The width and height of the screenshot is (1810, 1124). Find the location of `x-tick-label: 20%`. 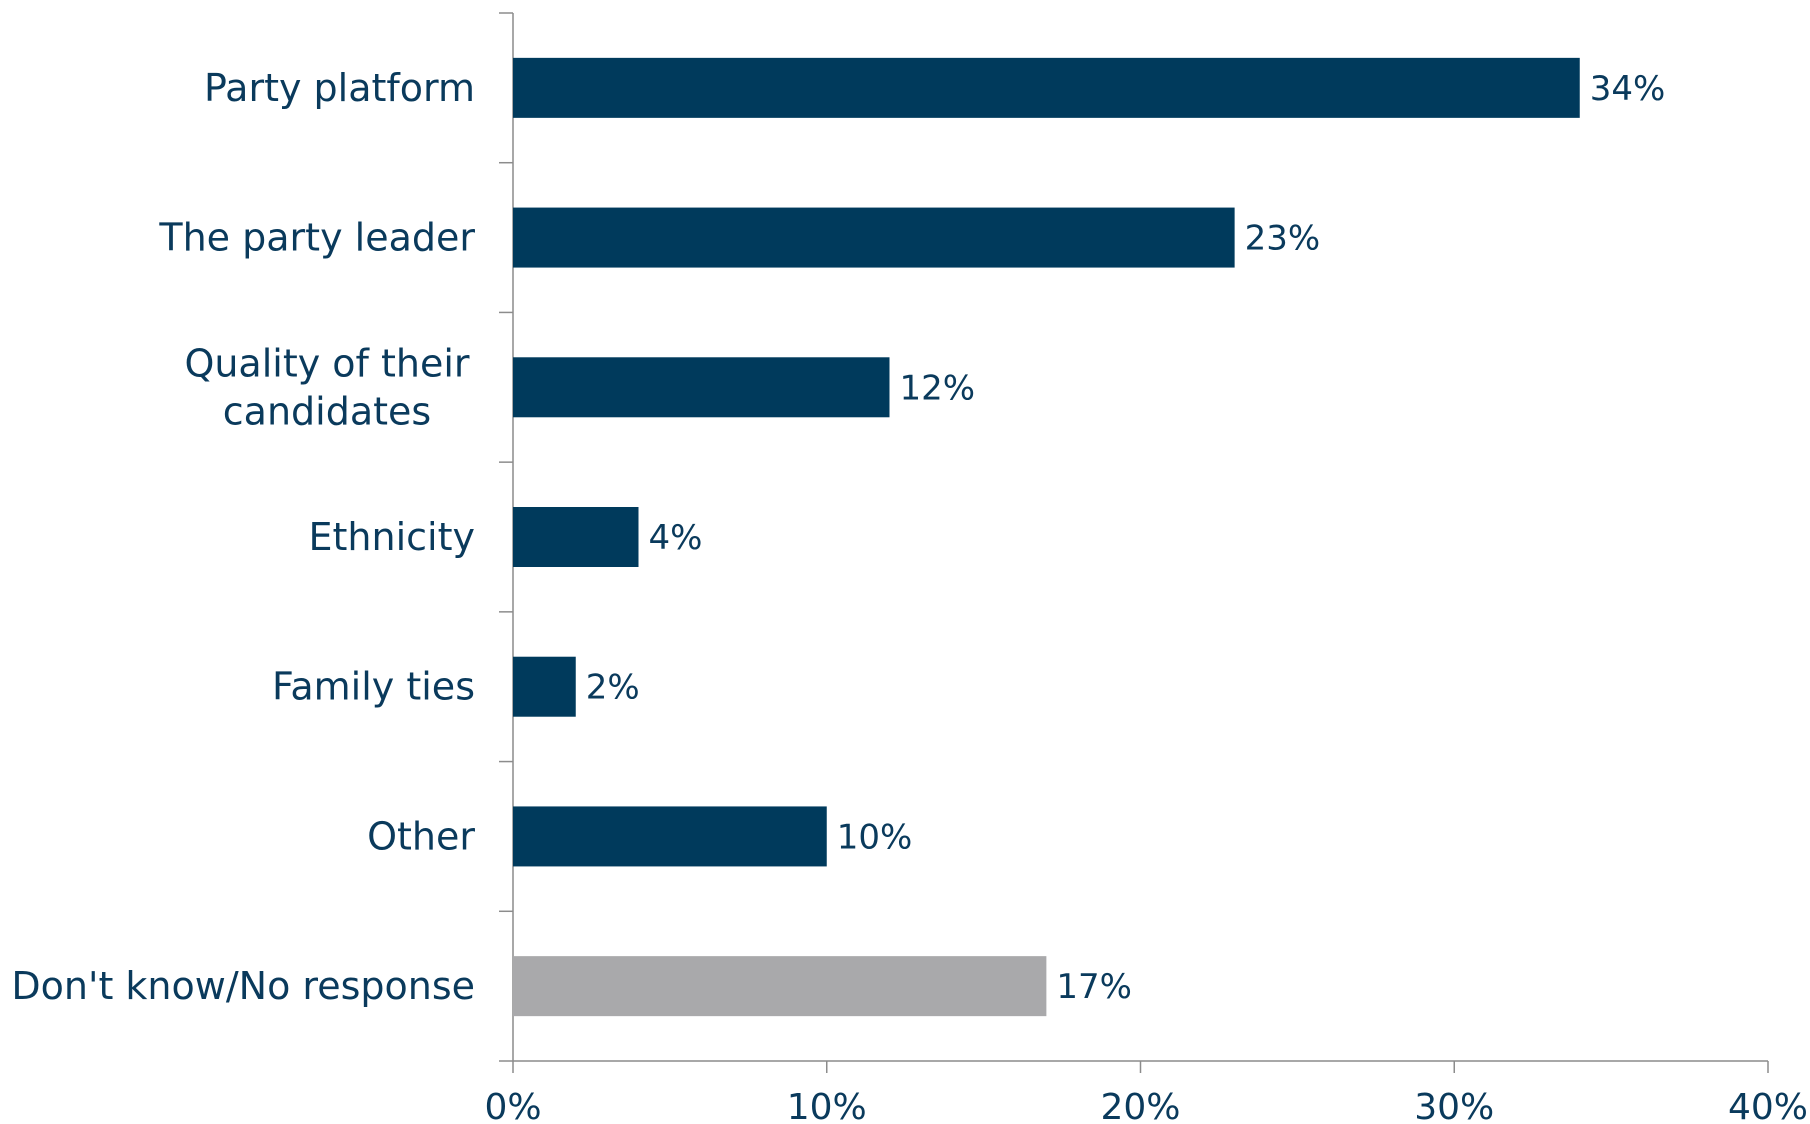

x-tick-label: 20% is located at coordinates (1140, 1105).